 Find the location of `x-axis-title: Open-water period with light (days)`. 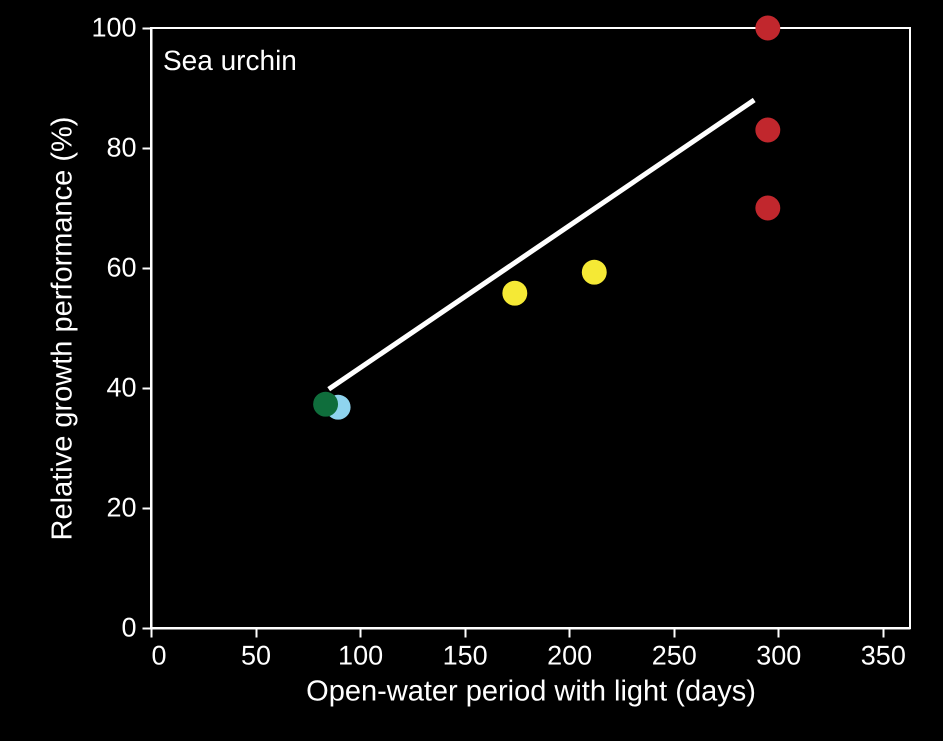

x-axis-title: Open-water period with light (days) is located at coordinates (531, 692).